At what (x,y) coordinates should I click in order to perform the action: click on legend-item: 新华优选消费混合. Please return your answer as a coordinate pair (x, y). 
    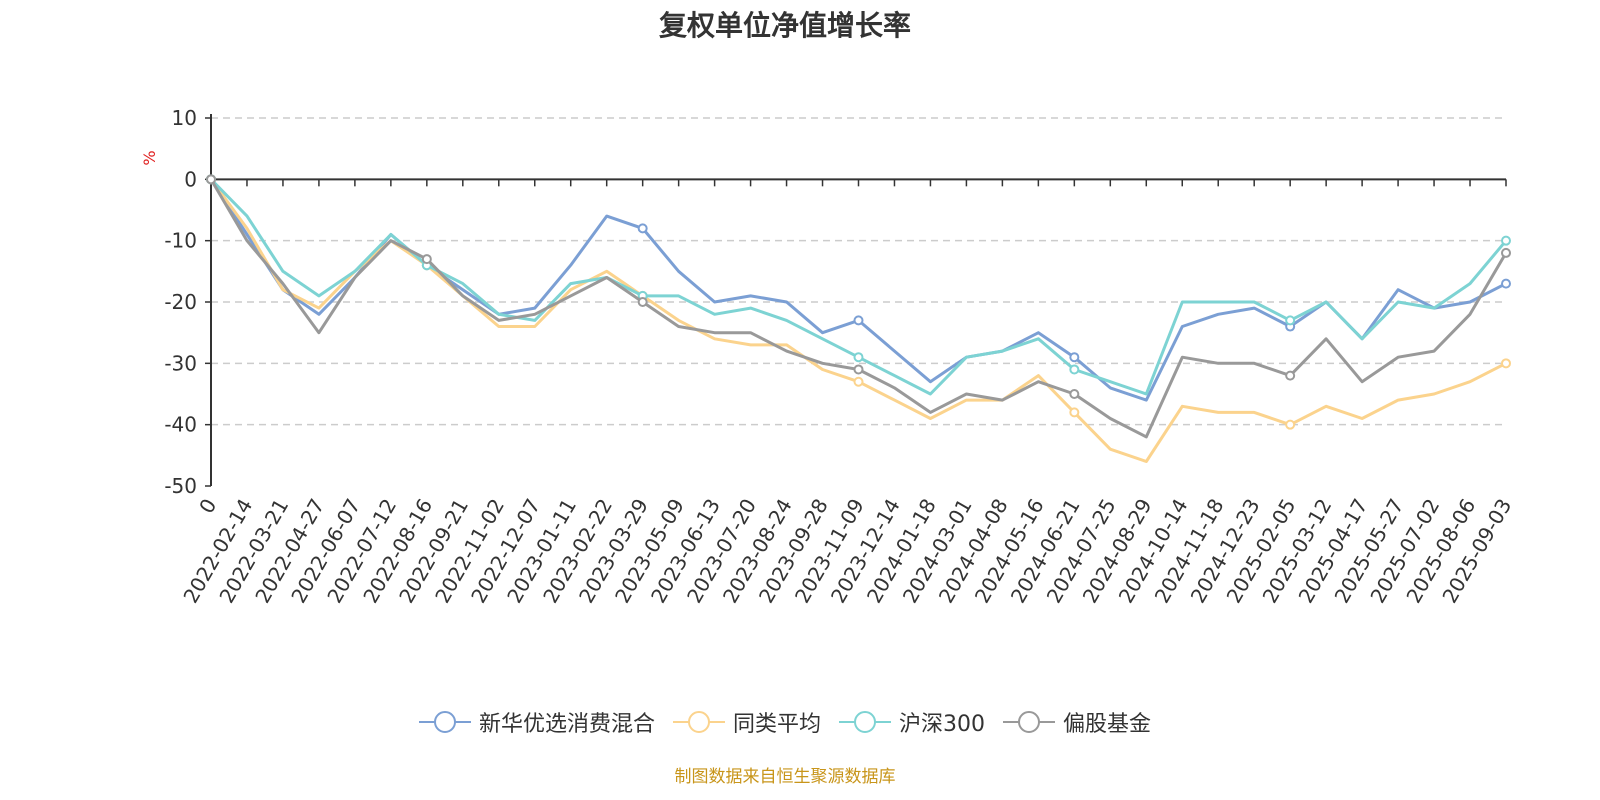
    Looking at the image, I should click on (536, 722).